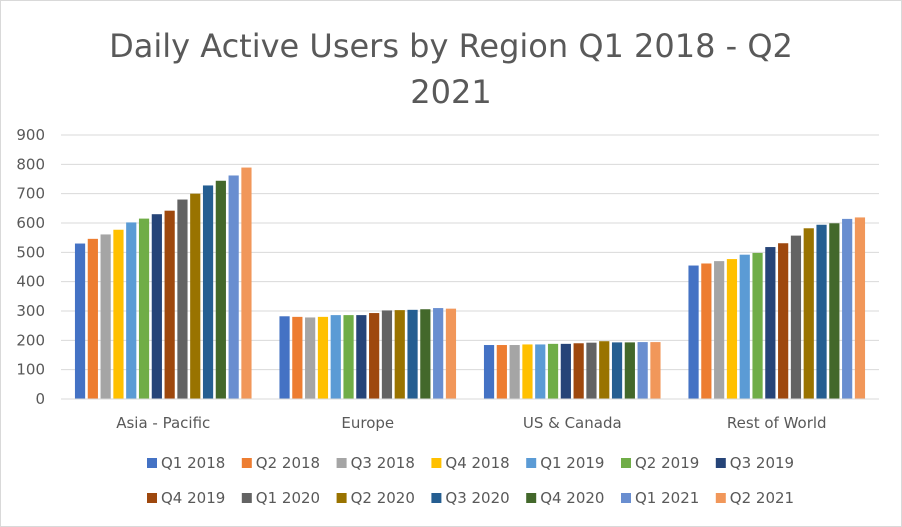 The image size is (902, 527). What do you see at coordinates (777, 423) in the screenshot?
I see `x-category-label: Rest of World` at bounding box center [777, 423].